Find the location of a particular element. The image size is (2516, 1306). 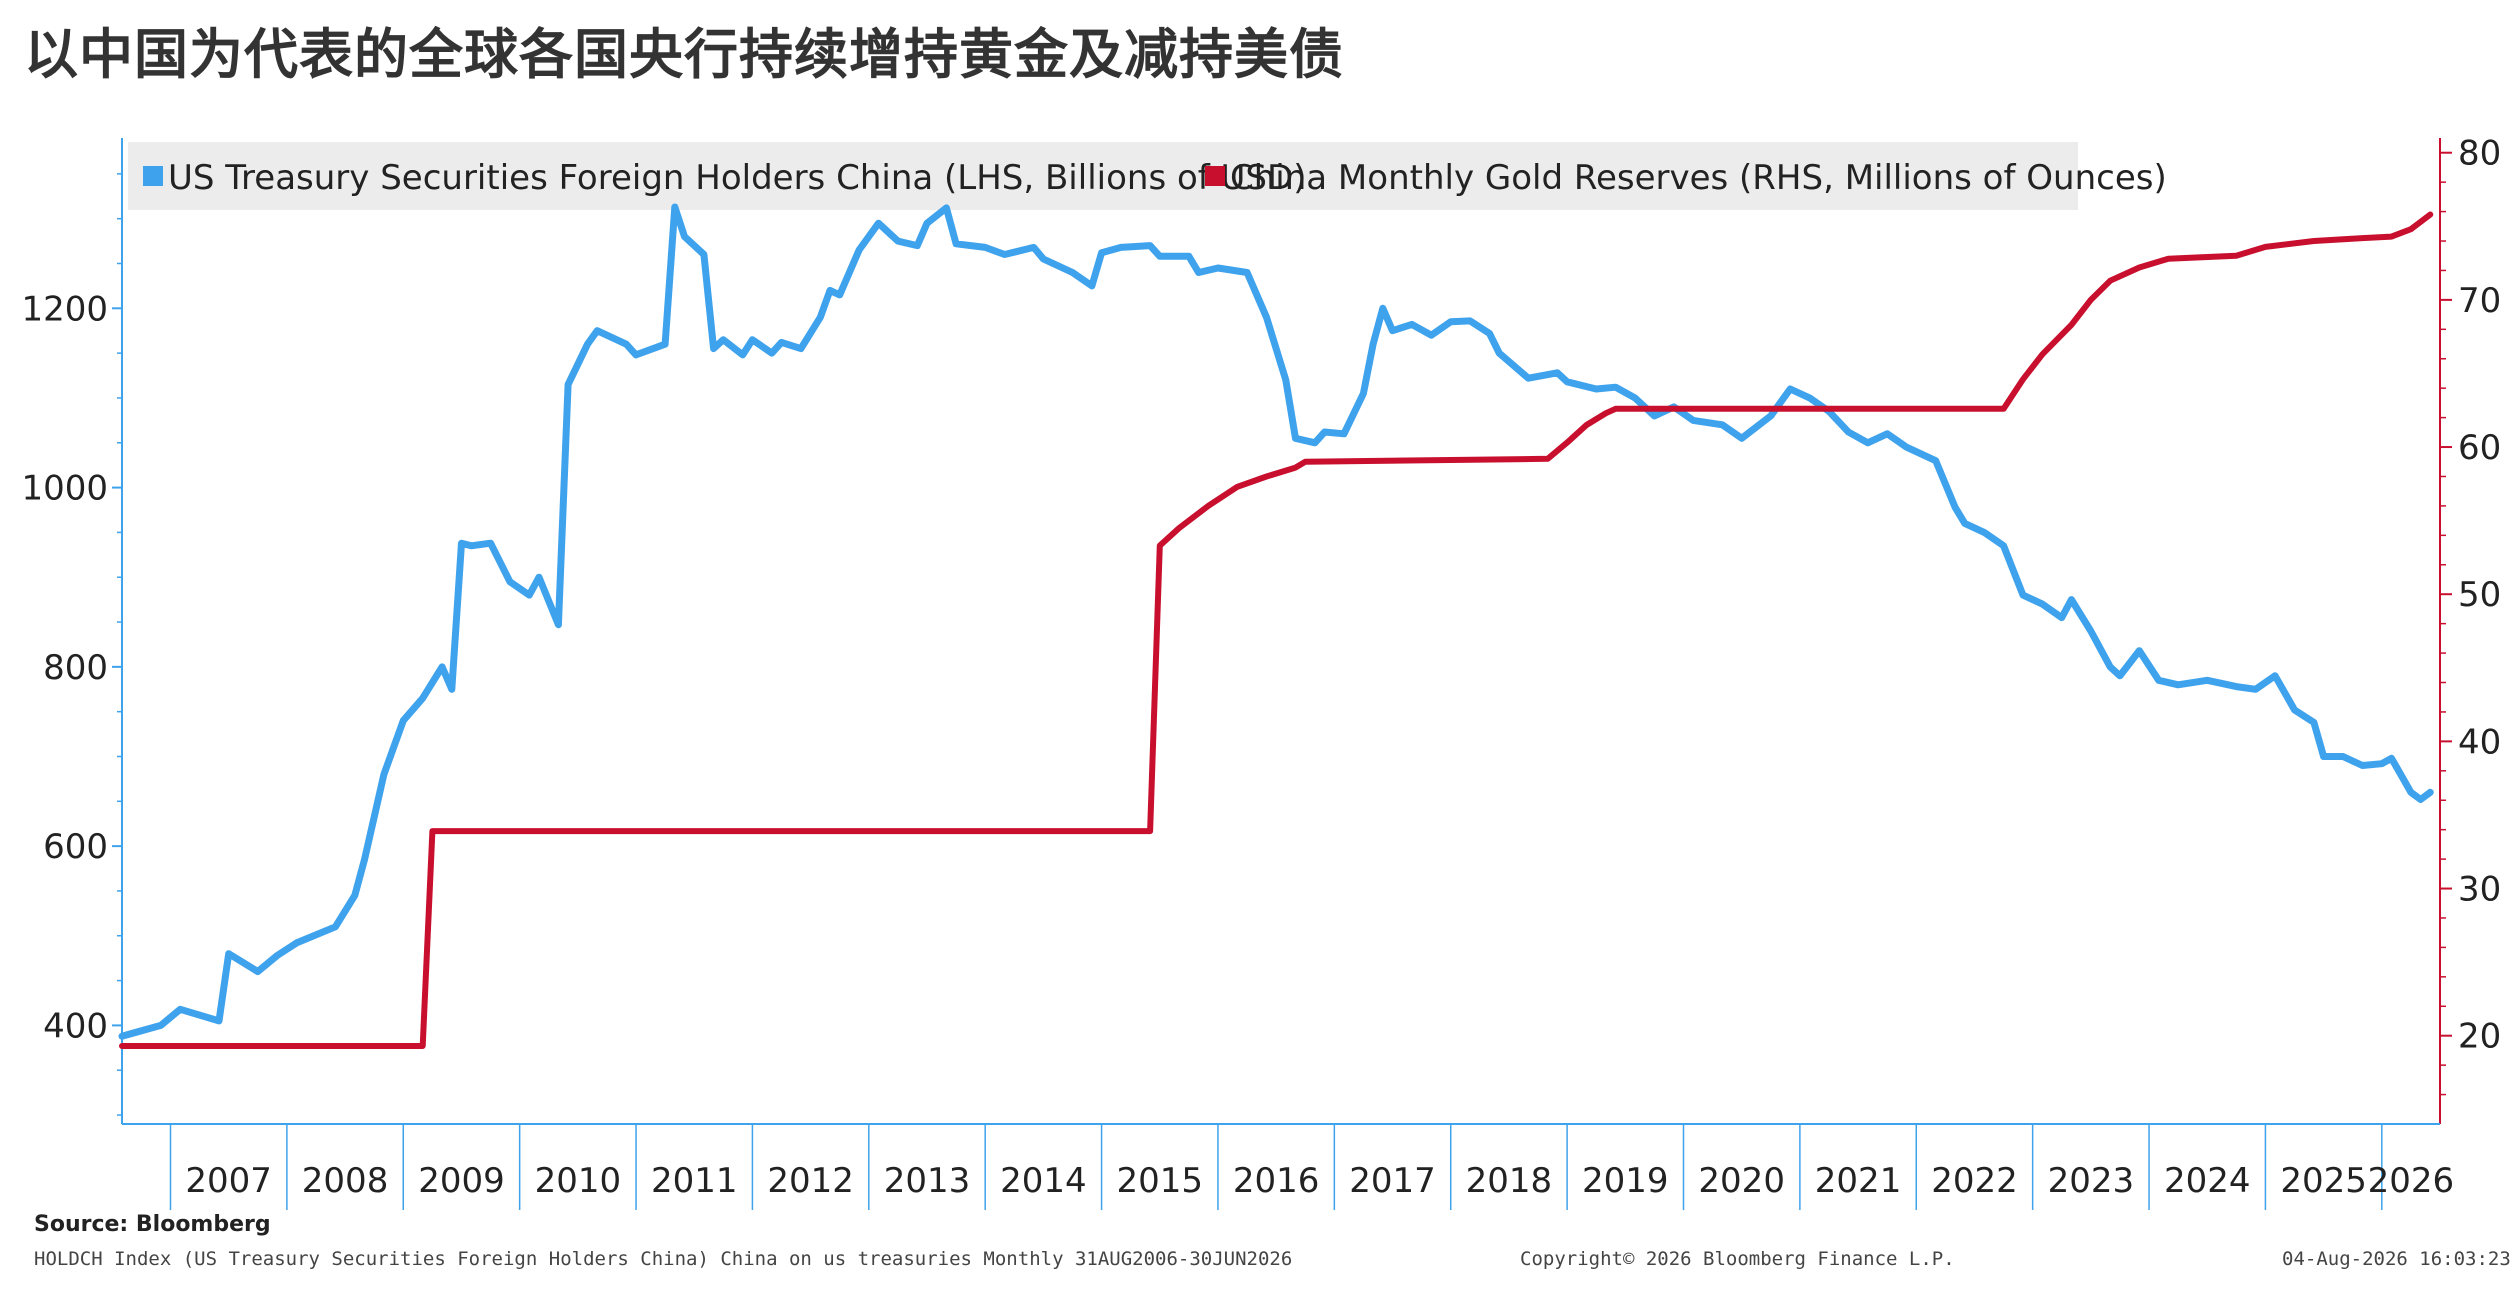

x-tick-label: 2011 is located at coordinates (694, 1181).